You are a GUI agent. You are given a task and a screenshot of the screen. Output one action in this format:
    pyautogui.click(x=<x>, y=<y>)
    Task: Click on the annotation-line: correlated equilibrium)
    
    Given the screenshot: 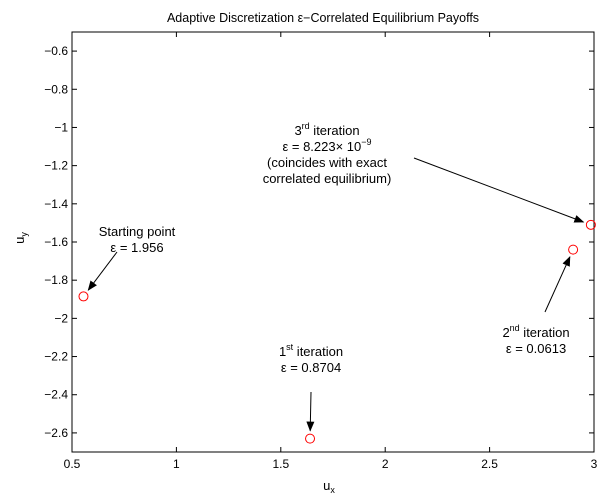 What is the action you would take?
    pyautogui.click(x=327, y=178)
    